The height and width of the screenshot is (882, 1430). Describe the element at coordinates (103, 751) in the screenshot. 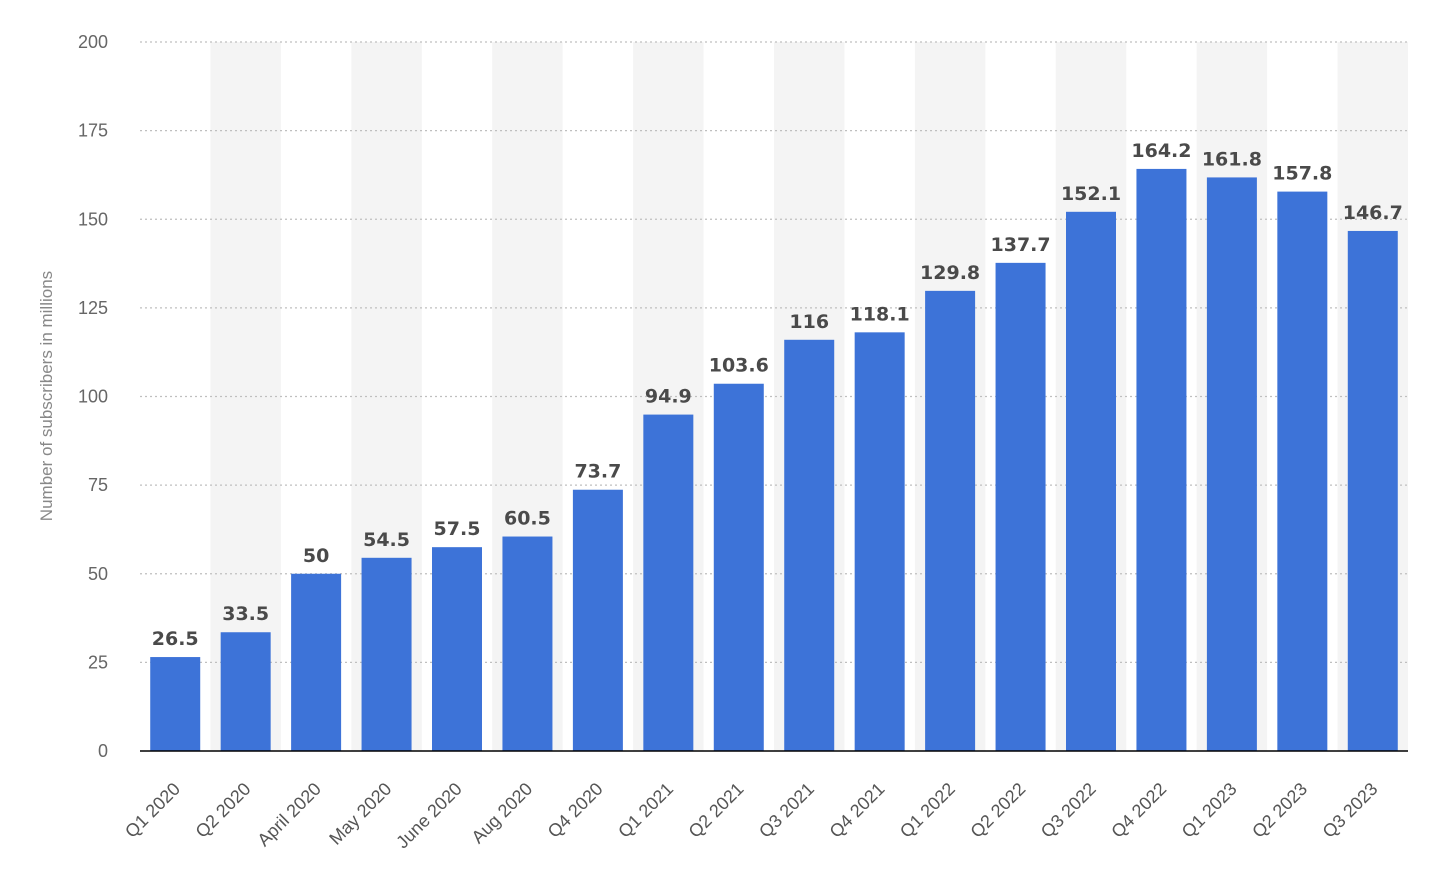

I see `y-tick-label: 0` at that location.